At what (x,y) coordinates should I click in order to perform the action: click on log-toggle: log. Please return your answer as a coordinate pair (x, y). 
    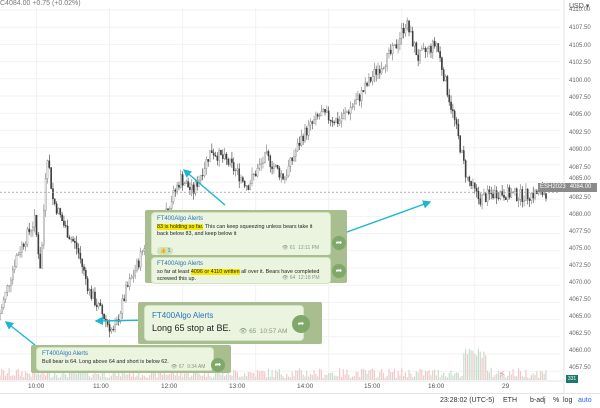
    Looking at the image, I should click on (568, 400).